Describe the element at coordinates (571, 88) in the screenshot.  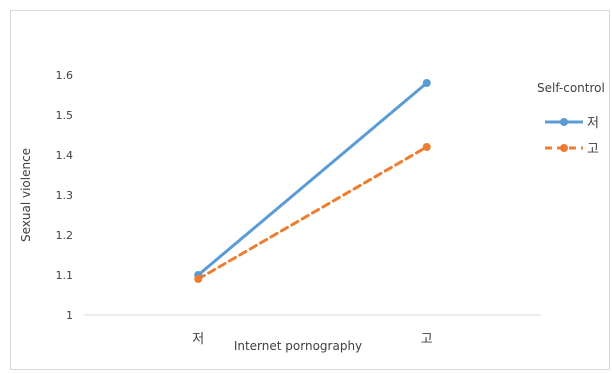
I see `legend-title: Self-control` at that location.